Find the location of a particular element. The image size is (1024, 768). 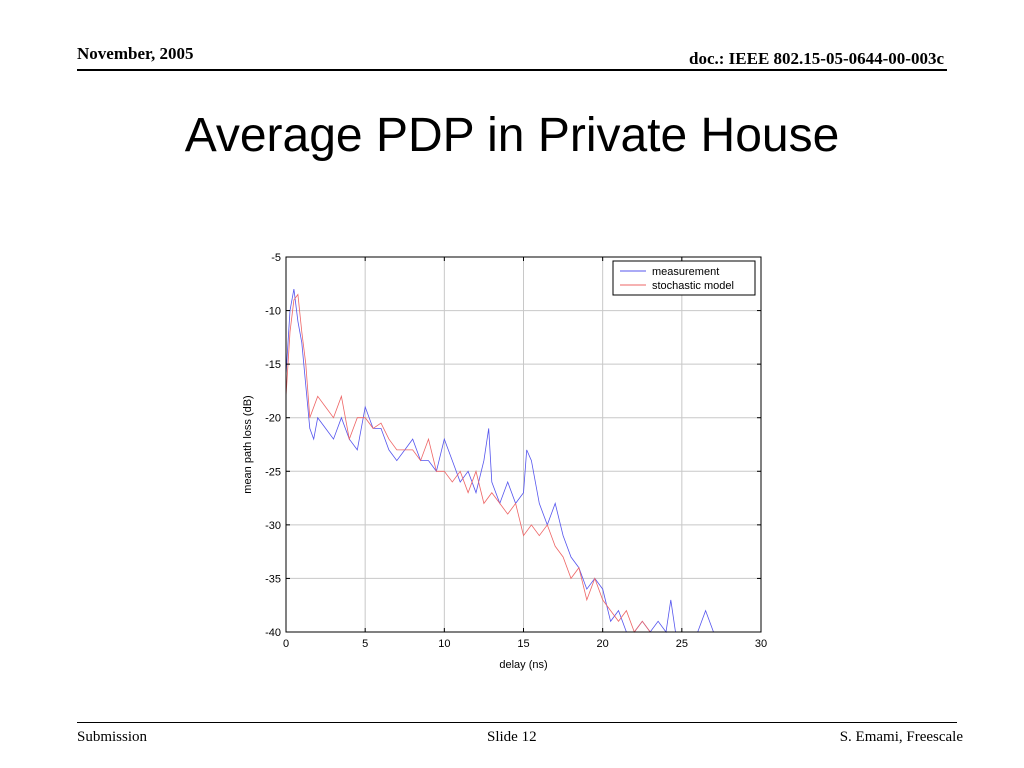

slide-title: Average PDP in Private House is located at coordinates (512, 135).